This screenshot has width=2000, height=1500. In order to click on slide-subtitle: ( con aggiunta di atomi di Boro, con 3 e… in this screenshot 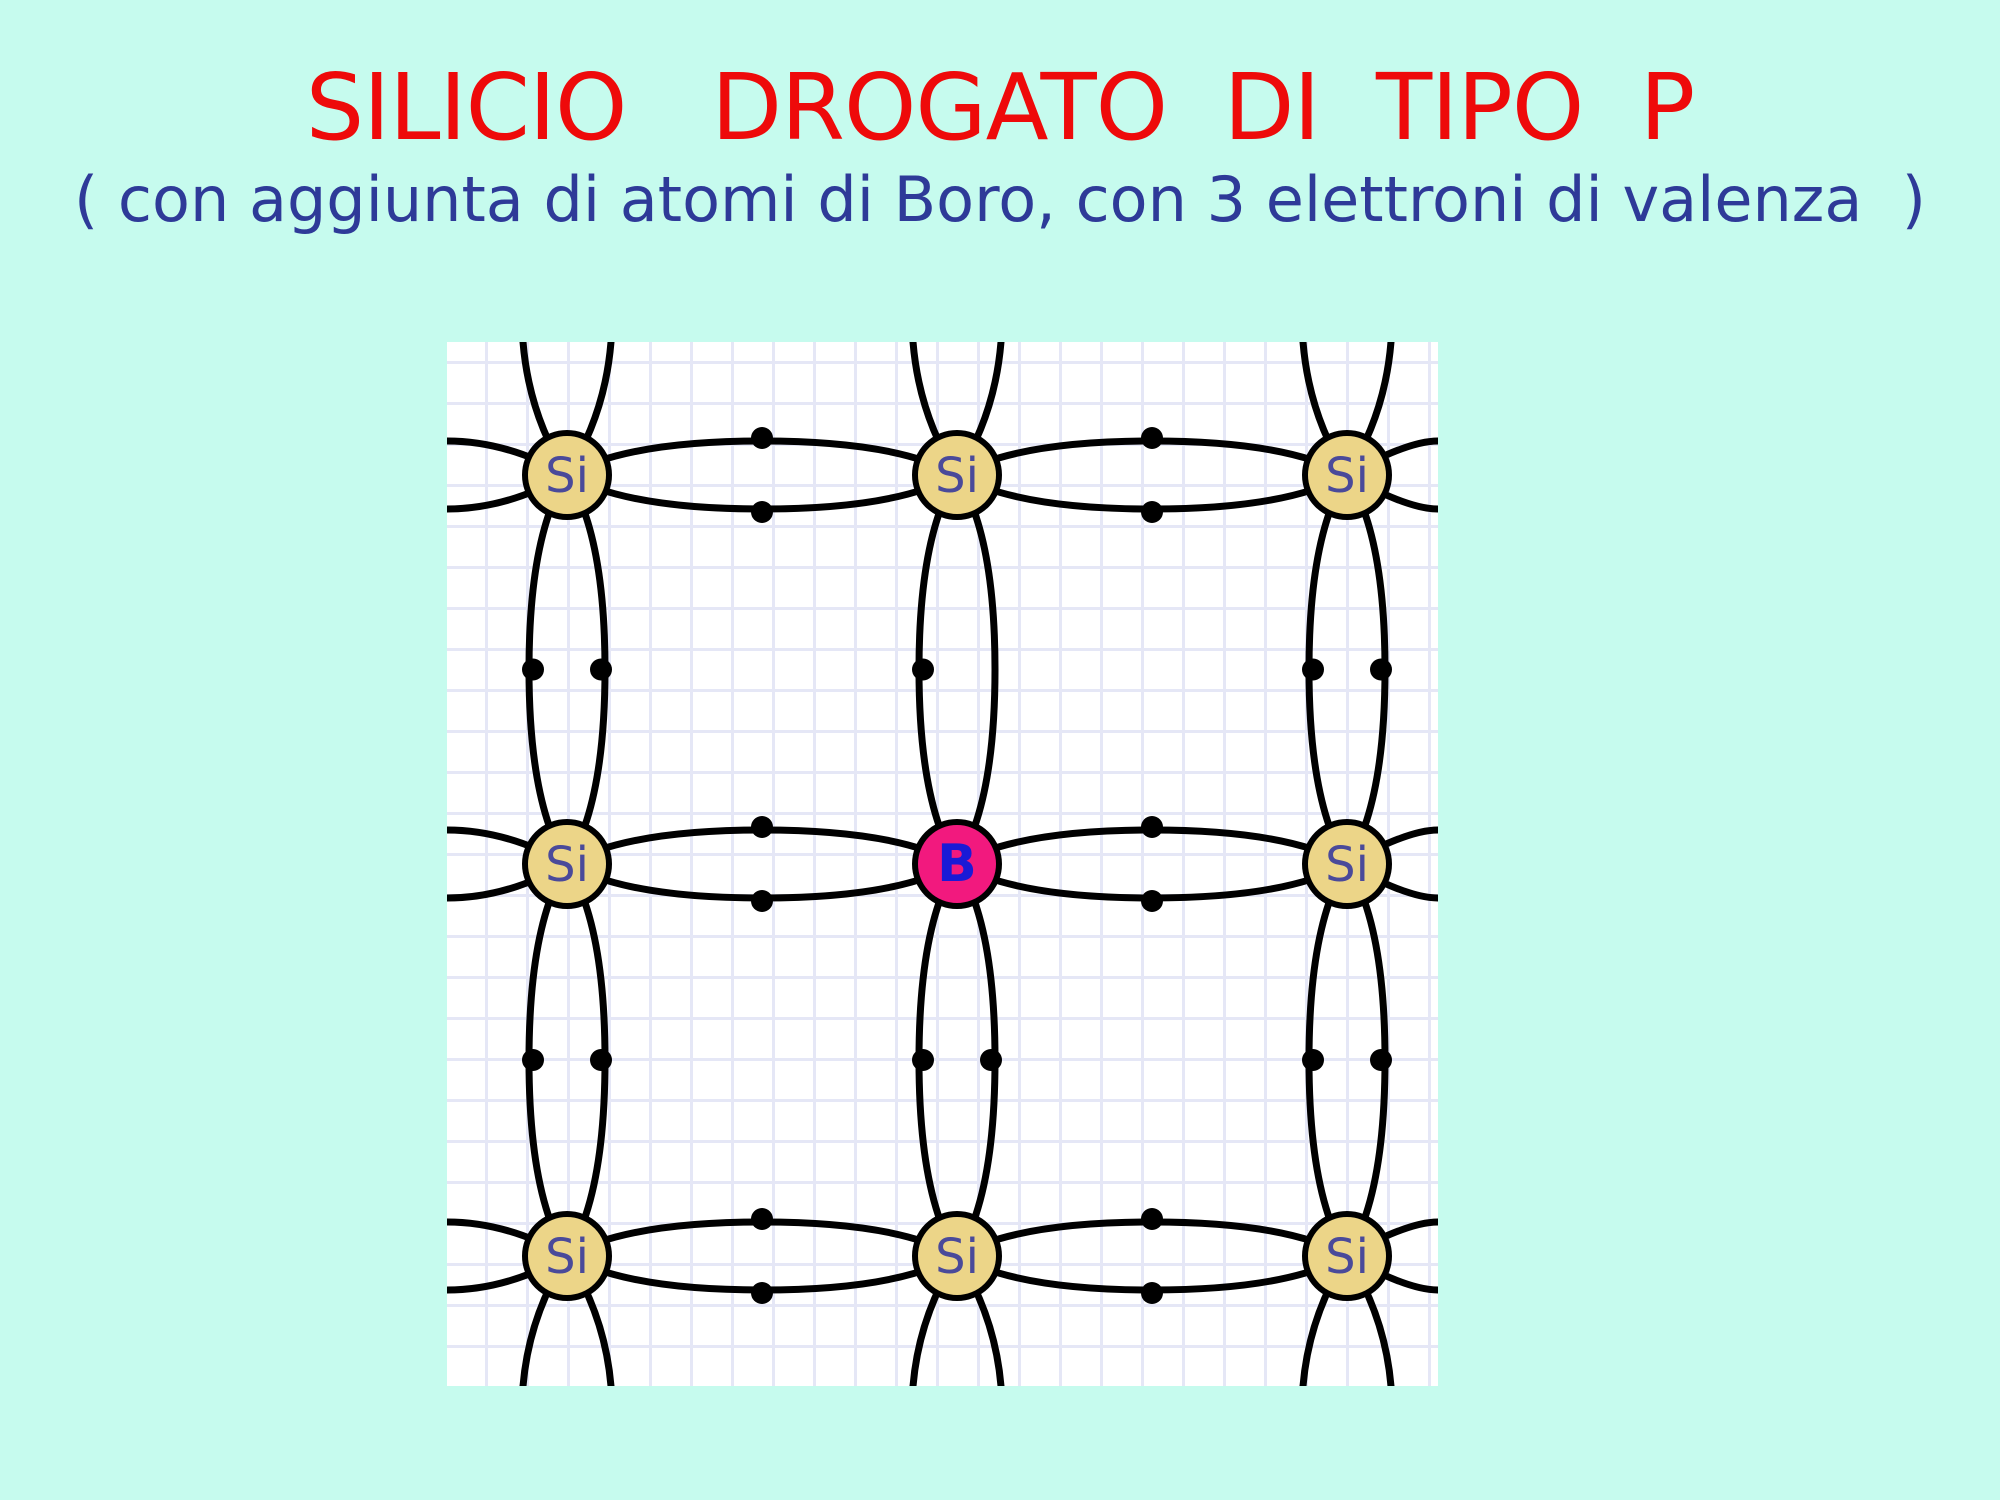, I will do `click(1000, 199)`.